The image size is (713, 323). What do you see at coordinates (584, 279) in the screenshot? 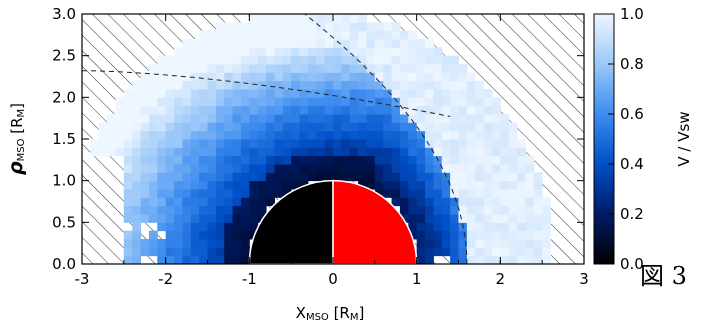
I see `x-tick-label: 3` at bounding box center [584, 279].